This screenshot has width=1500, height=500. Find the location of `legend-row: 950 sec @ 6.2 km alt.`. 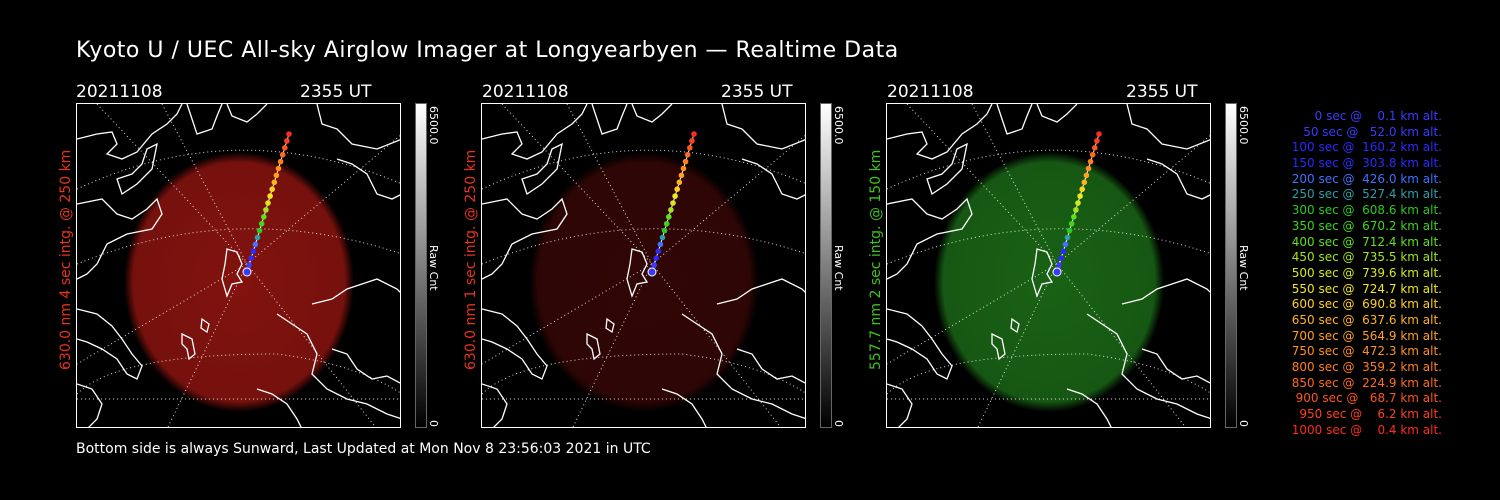

legend-row: 950 sec @ 6.2 km alt. is located at coordinates (1368, 414).